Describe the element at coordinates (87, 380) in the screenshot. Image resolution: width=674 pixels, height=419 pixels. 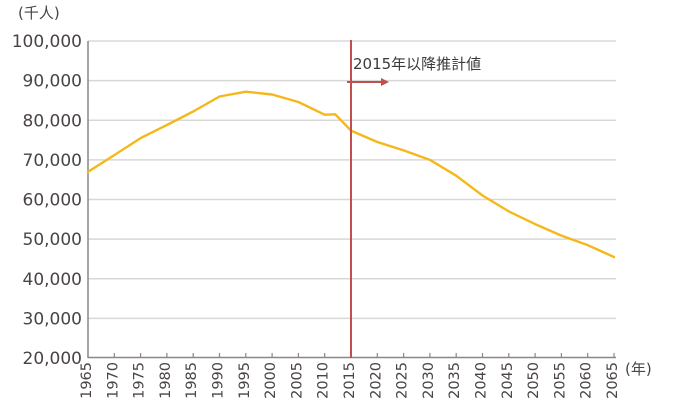
I see `x-tick-label: 1965` at that location.